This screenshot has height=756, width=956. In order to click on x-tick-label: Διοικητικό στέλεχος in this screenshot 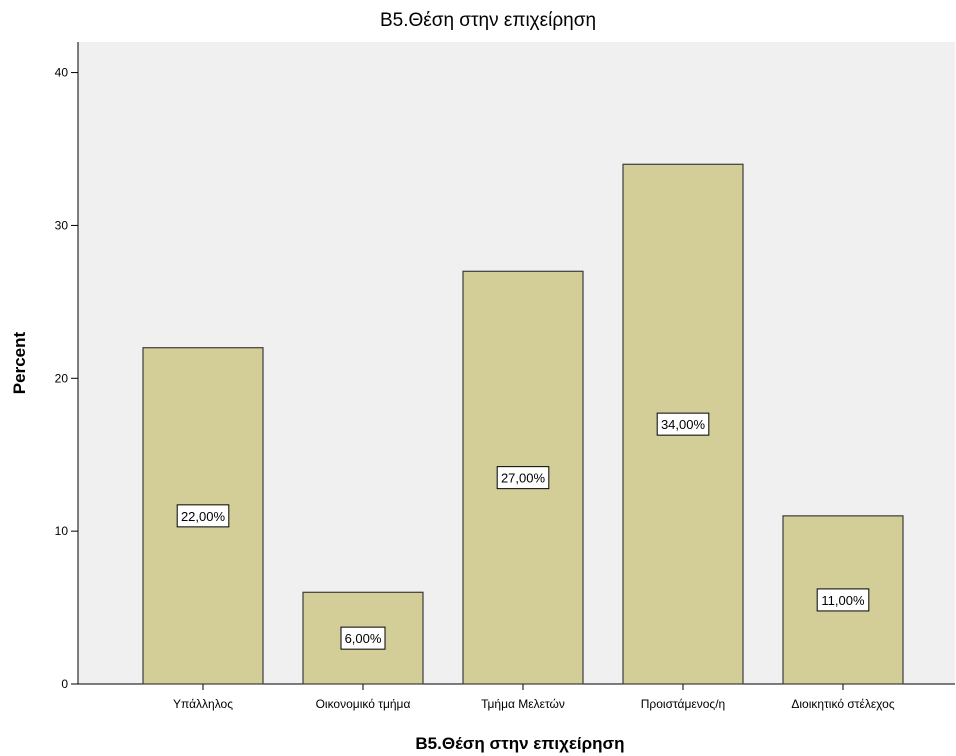, I will do `click(842, 704)`.